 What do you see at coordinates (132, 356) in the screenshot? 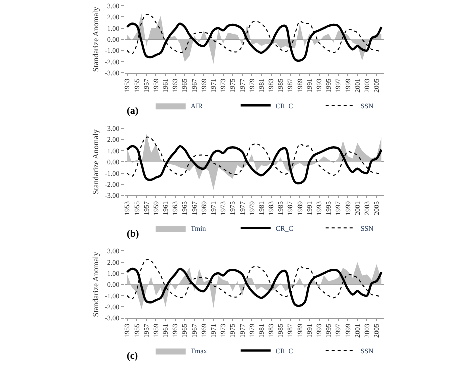
I see `text: (c)` at bounding box center [132, 356].